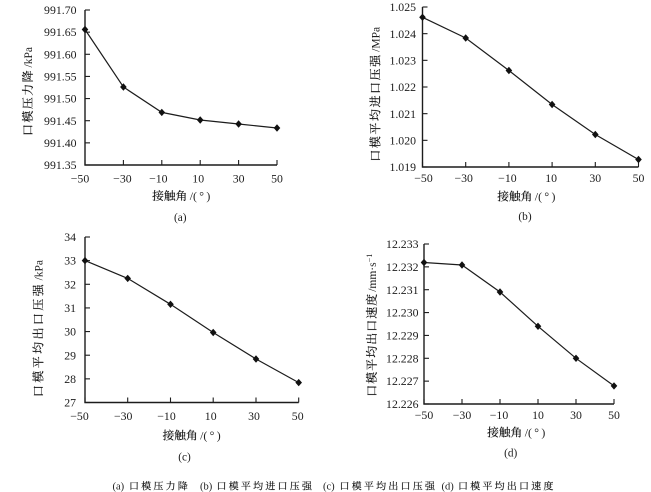 The width and height of the screenshot is (651, 492). I want to click on svg-text: 29, so click(70, 355).